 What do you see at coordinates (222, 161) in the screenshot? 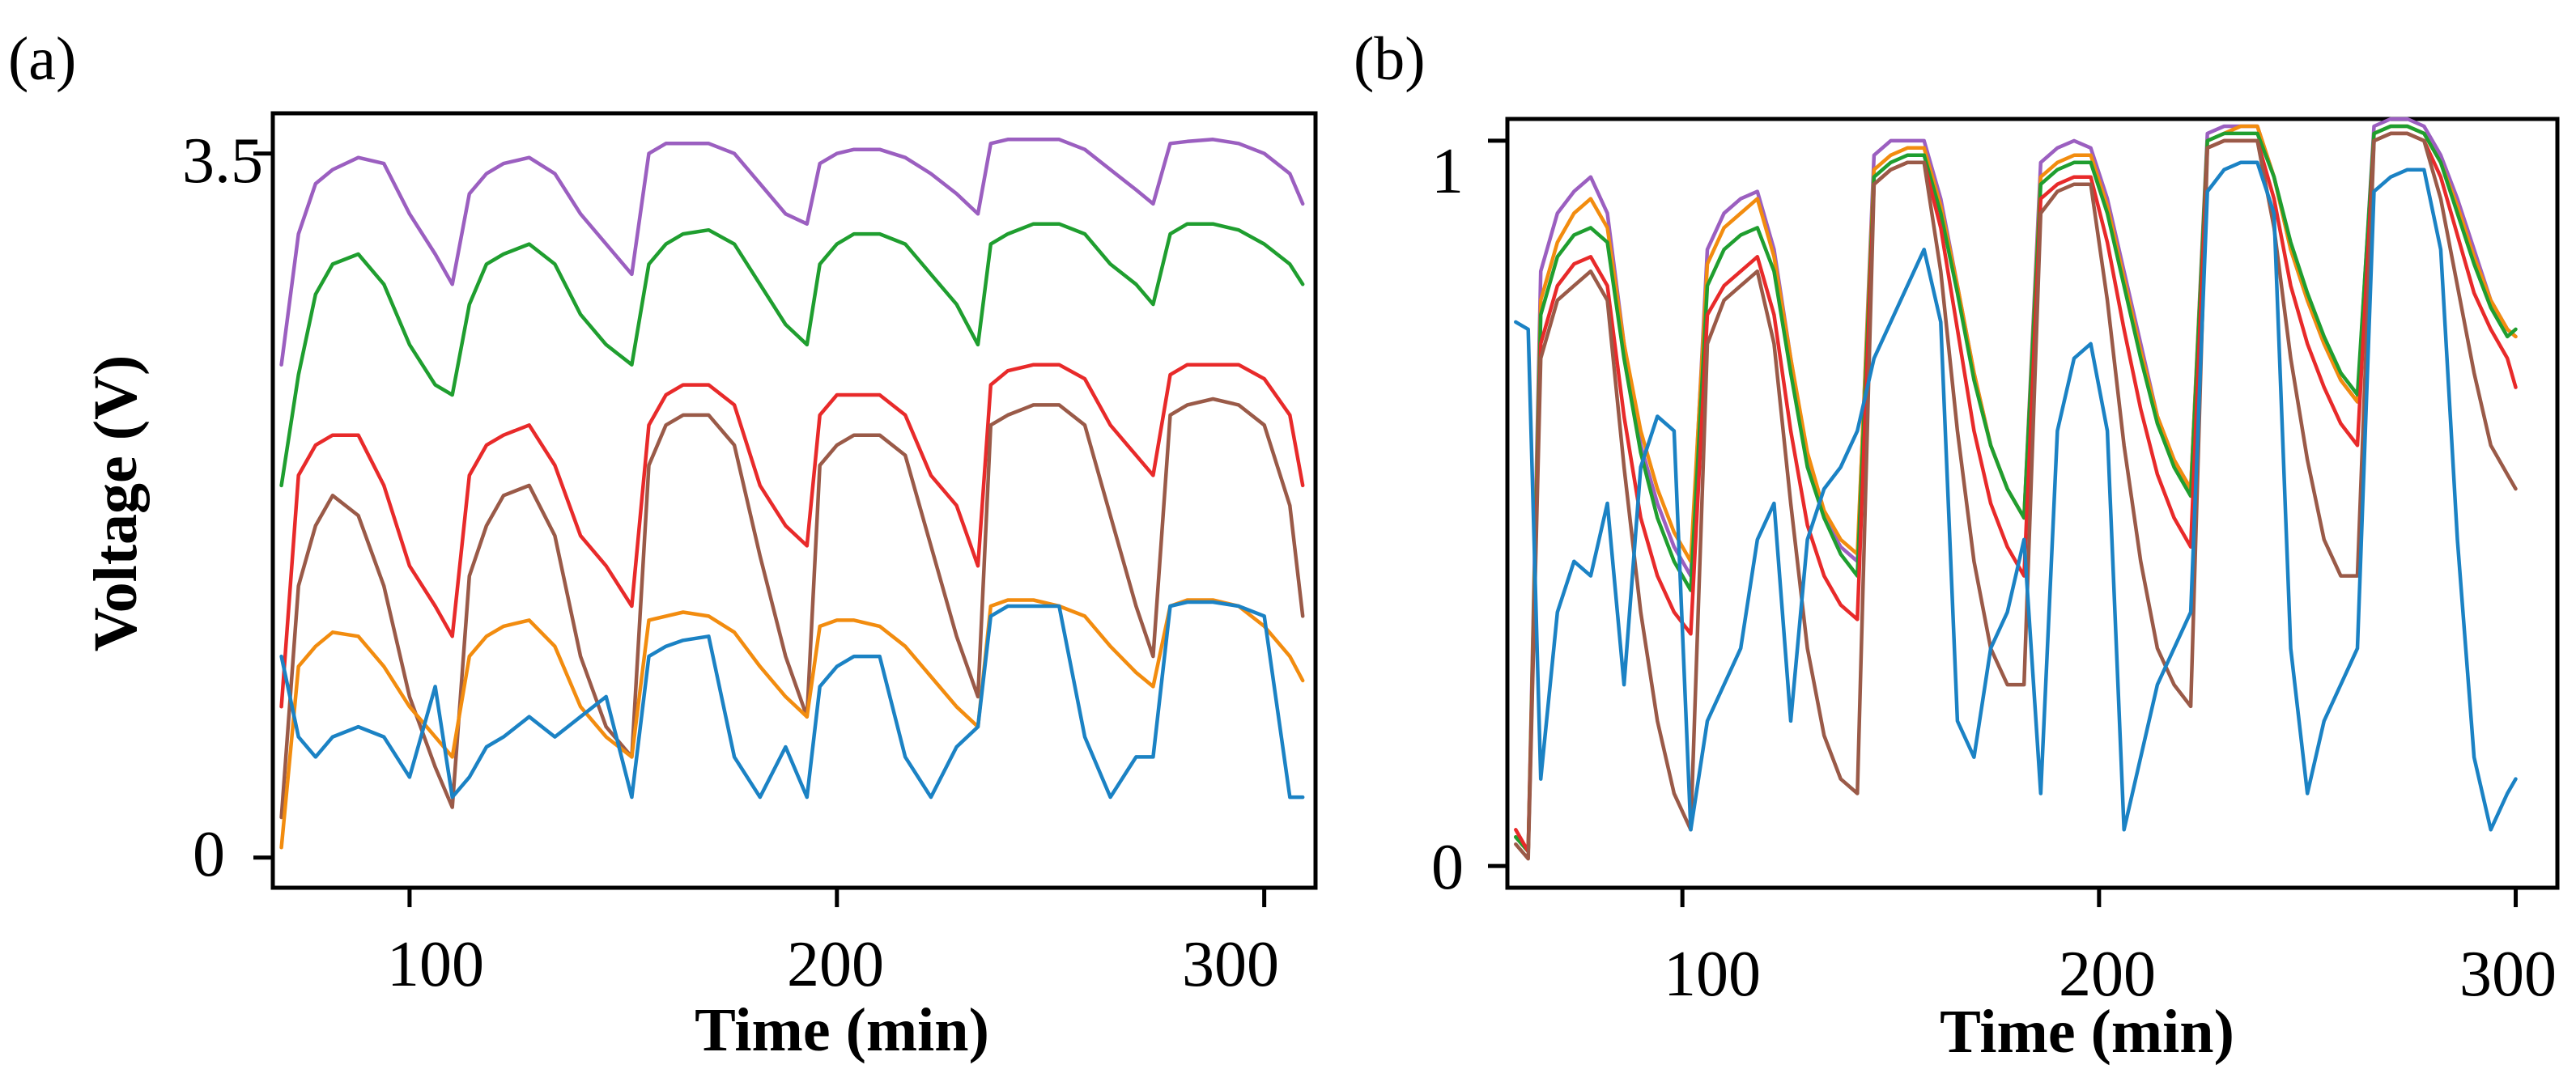
I see `y-tick-label-3-5: 3.5` at bounding box center [222, 161].